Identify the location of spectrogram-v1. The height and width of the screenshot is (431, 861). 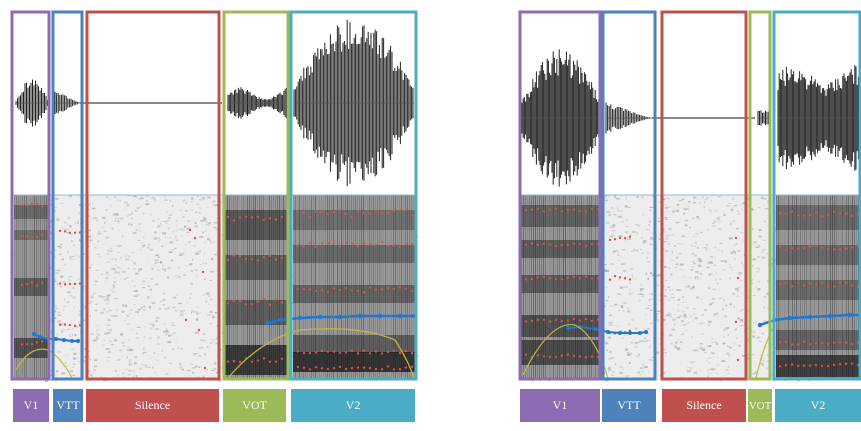
(560, 287).